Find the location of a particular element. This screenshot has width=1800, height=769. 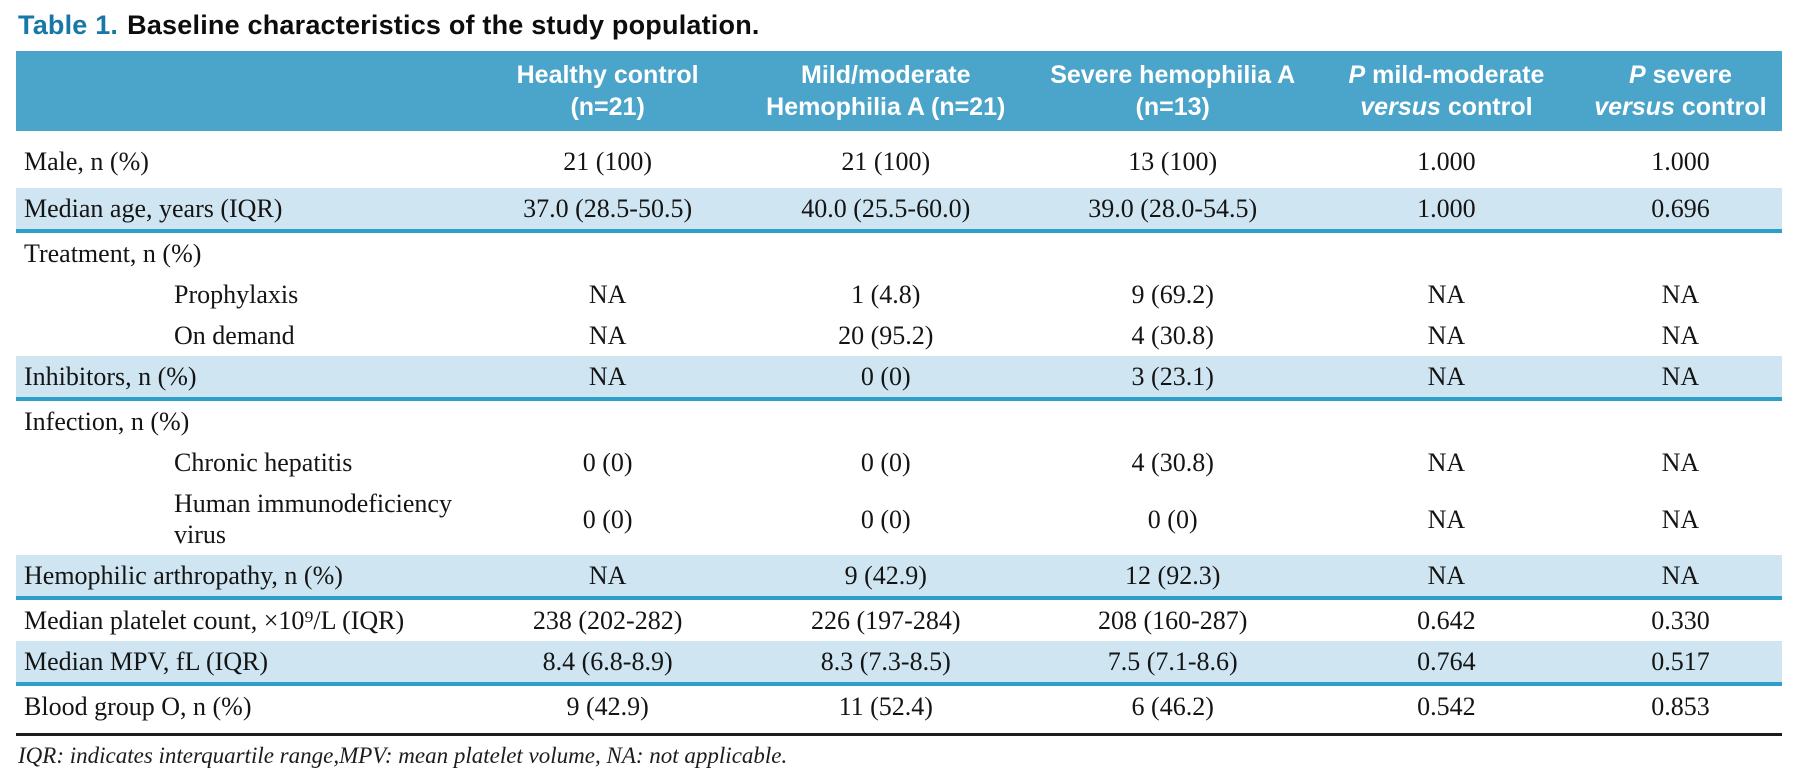

header-text: mild-moderate is located at coordinates (1455, 75).